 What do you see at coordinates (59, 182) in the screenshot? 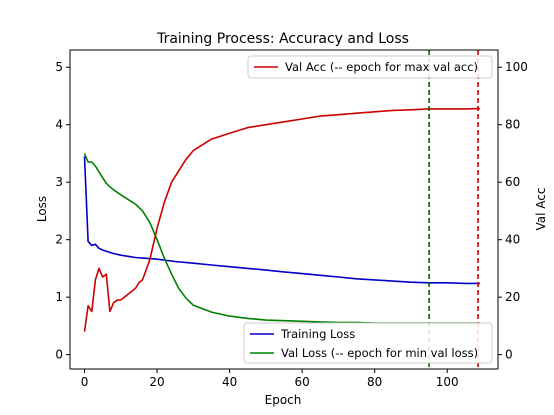
I see `y-left-tick-label: 3` at bounding box center [59, 182].